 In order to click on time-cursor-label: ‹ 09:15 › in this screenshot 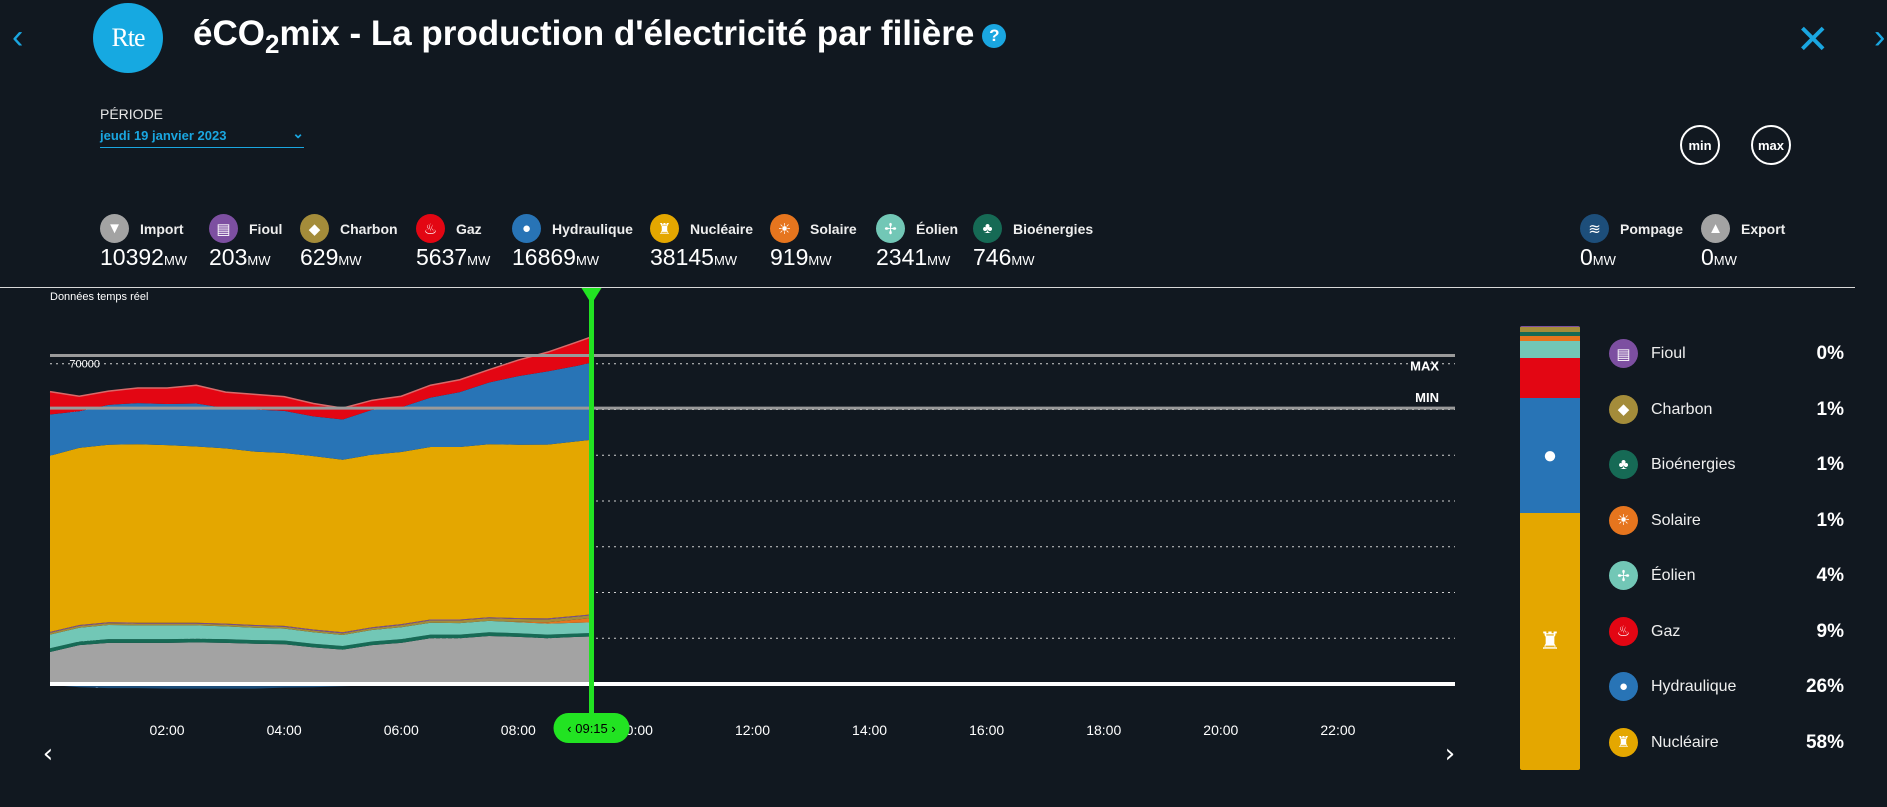, I will do `click(591, 728)`.